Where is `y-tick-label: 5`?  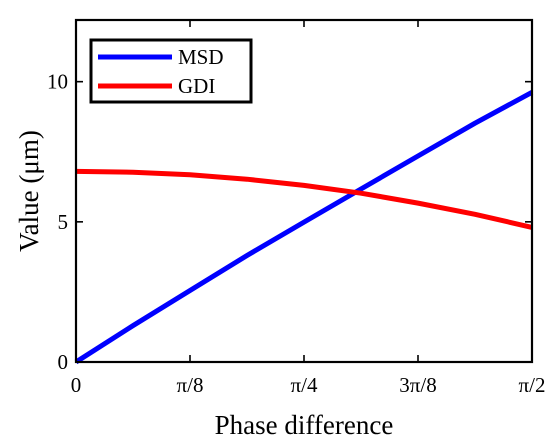
y-tick-label: 5 is located at coordinates (63, 222).